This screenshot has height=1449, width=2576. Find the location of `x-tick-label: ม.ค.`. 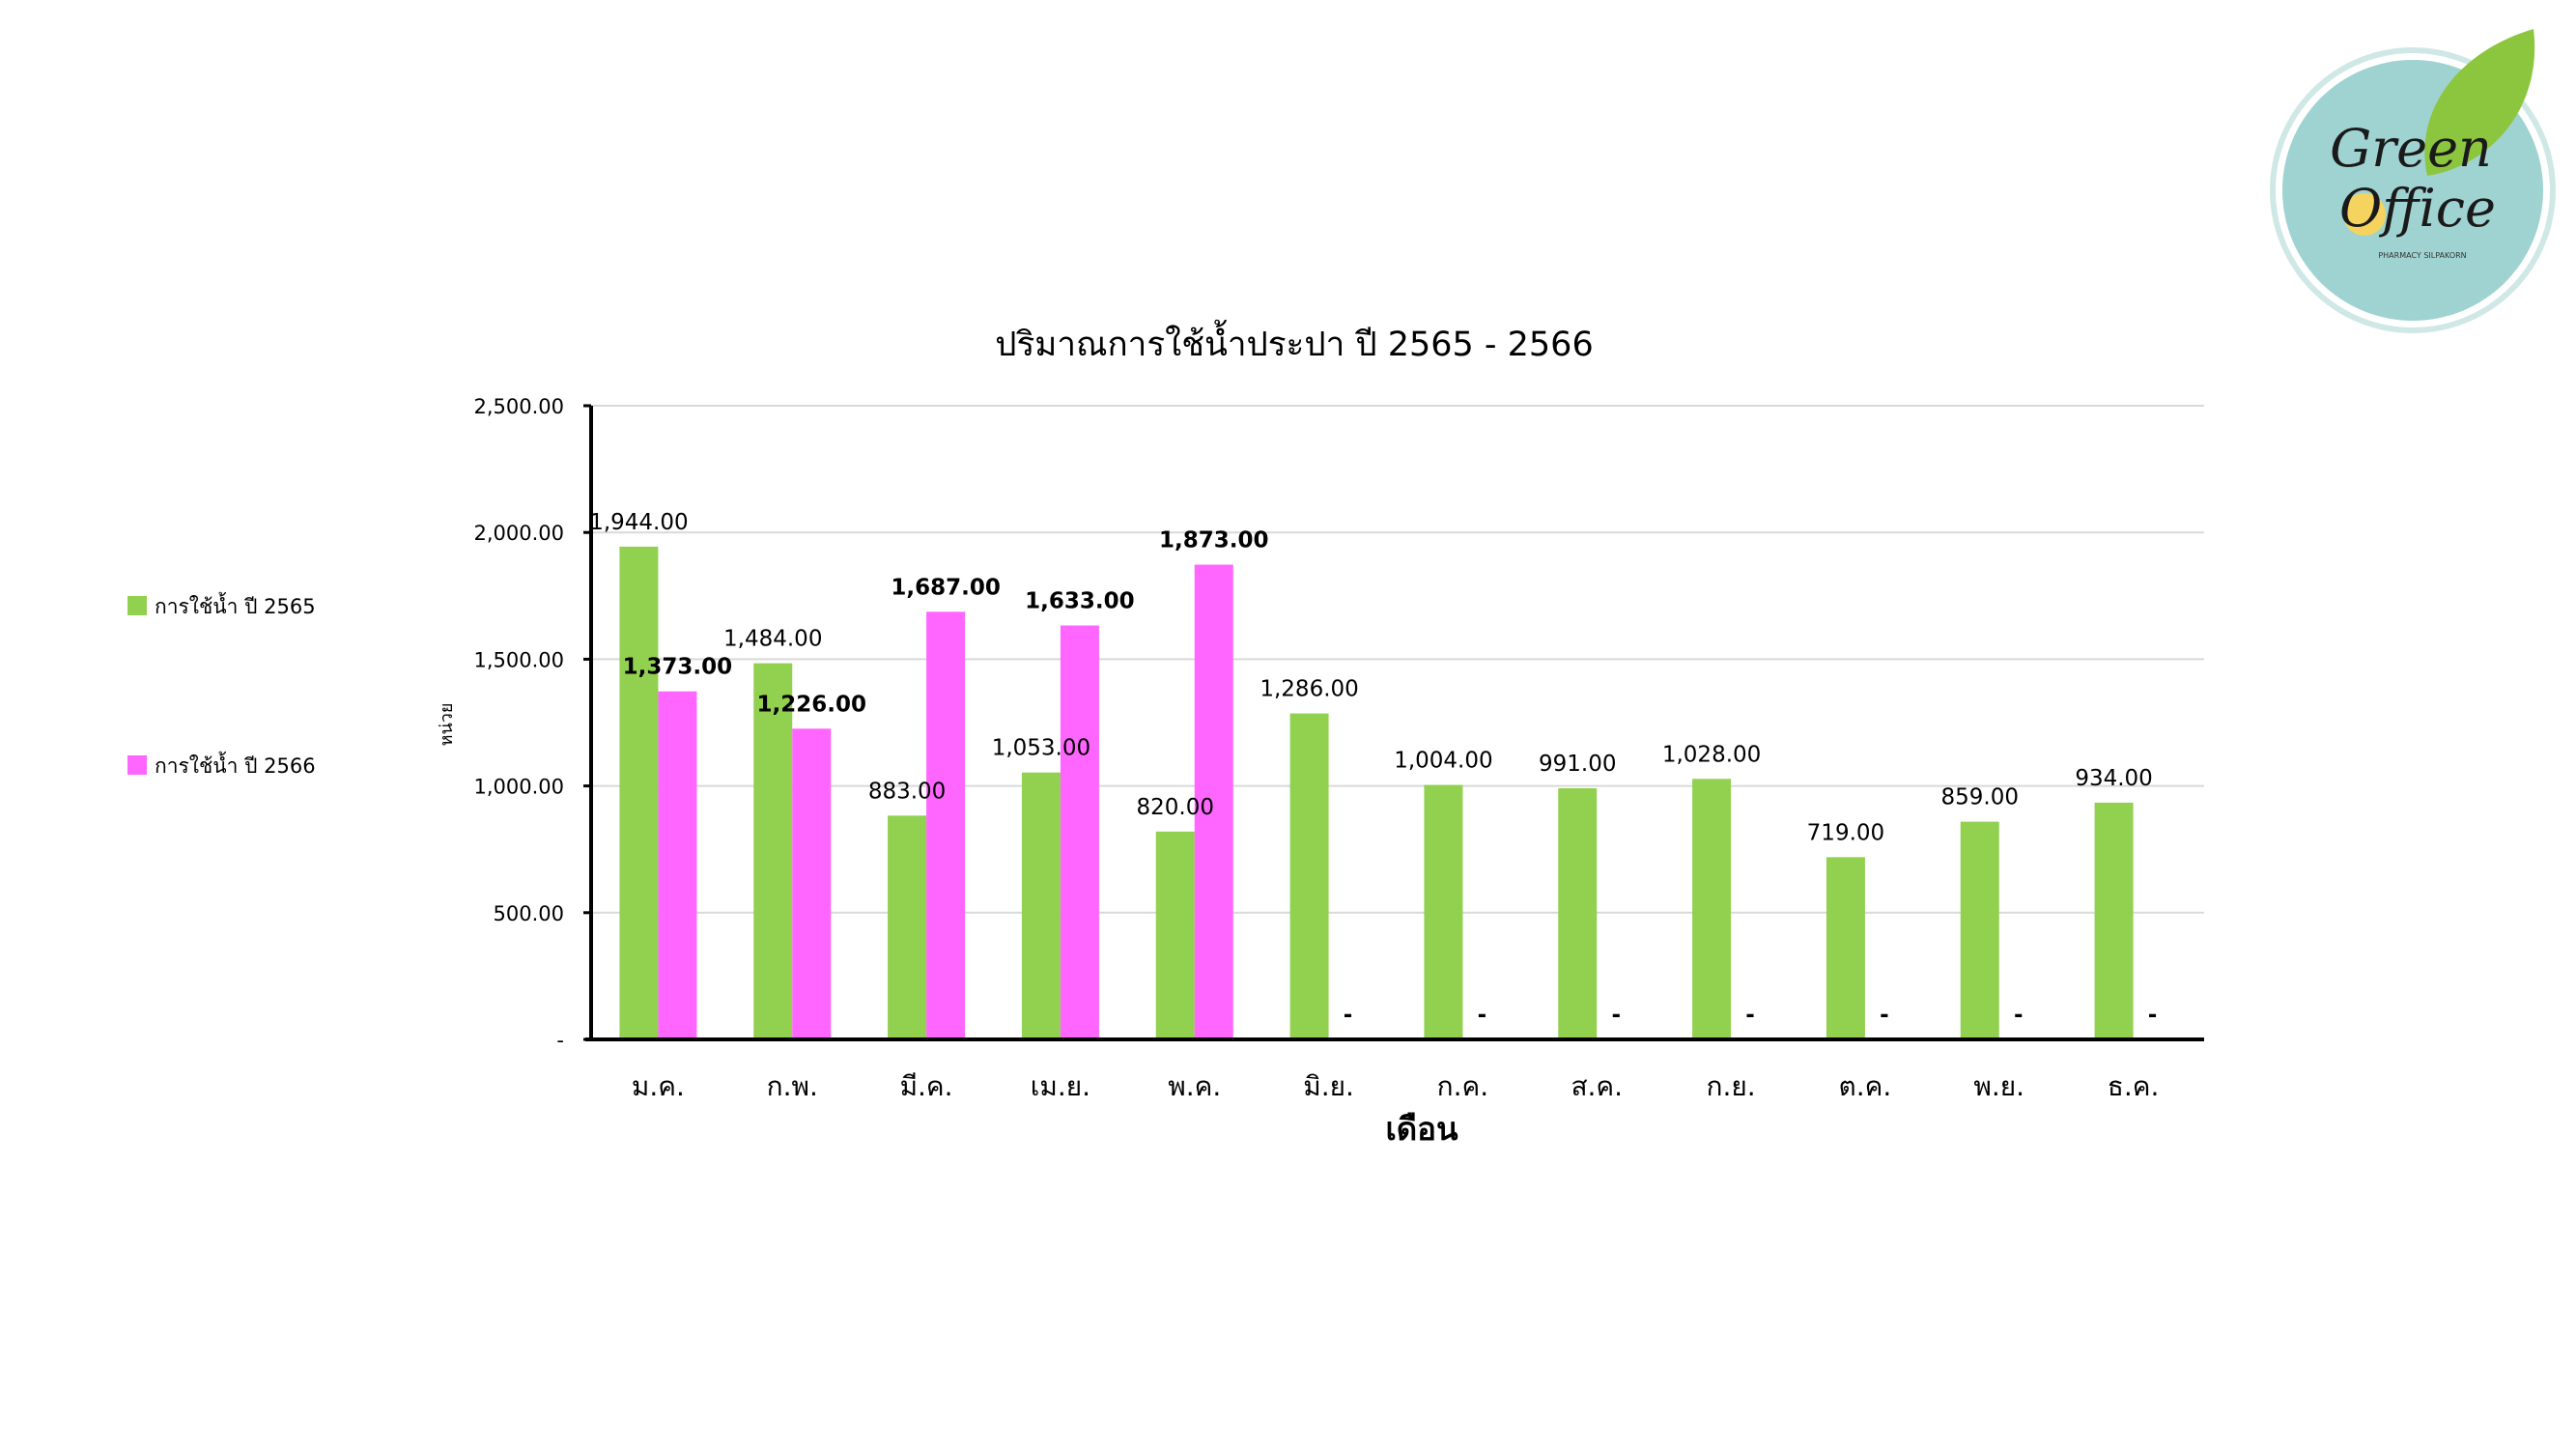

x-tick-label: ม.ค. is located at coordinates (658, 1086).